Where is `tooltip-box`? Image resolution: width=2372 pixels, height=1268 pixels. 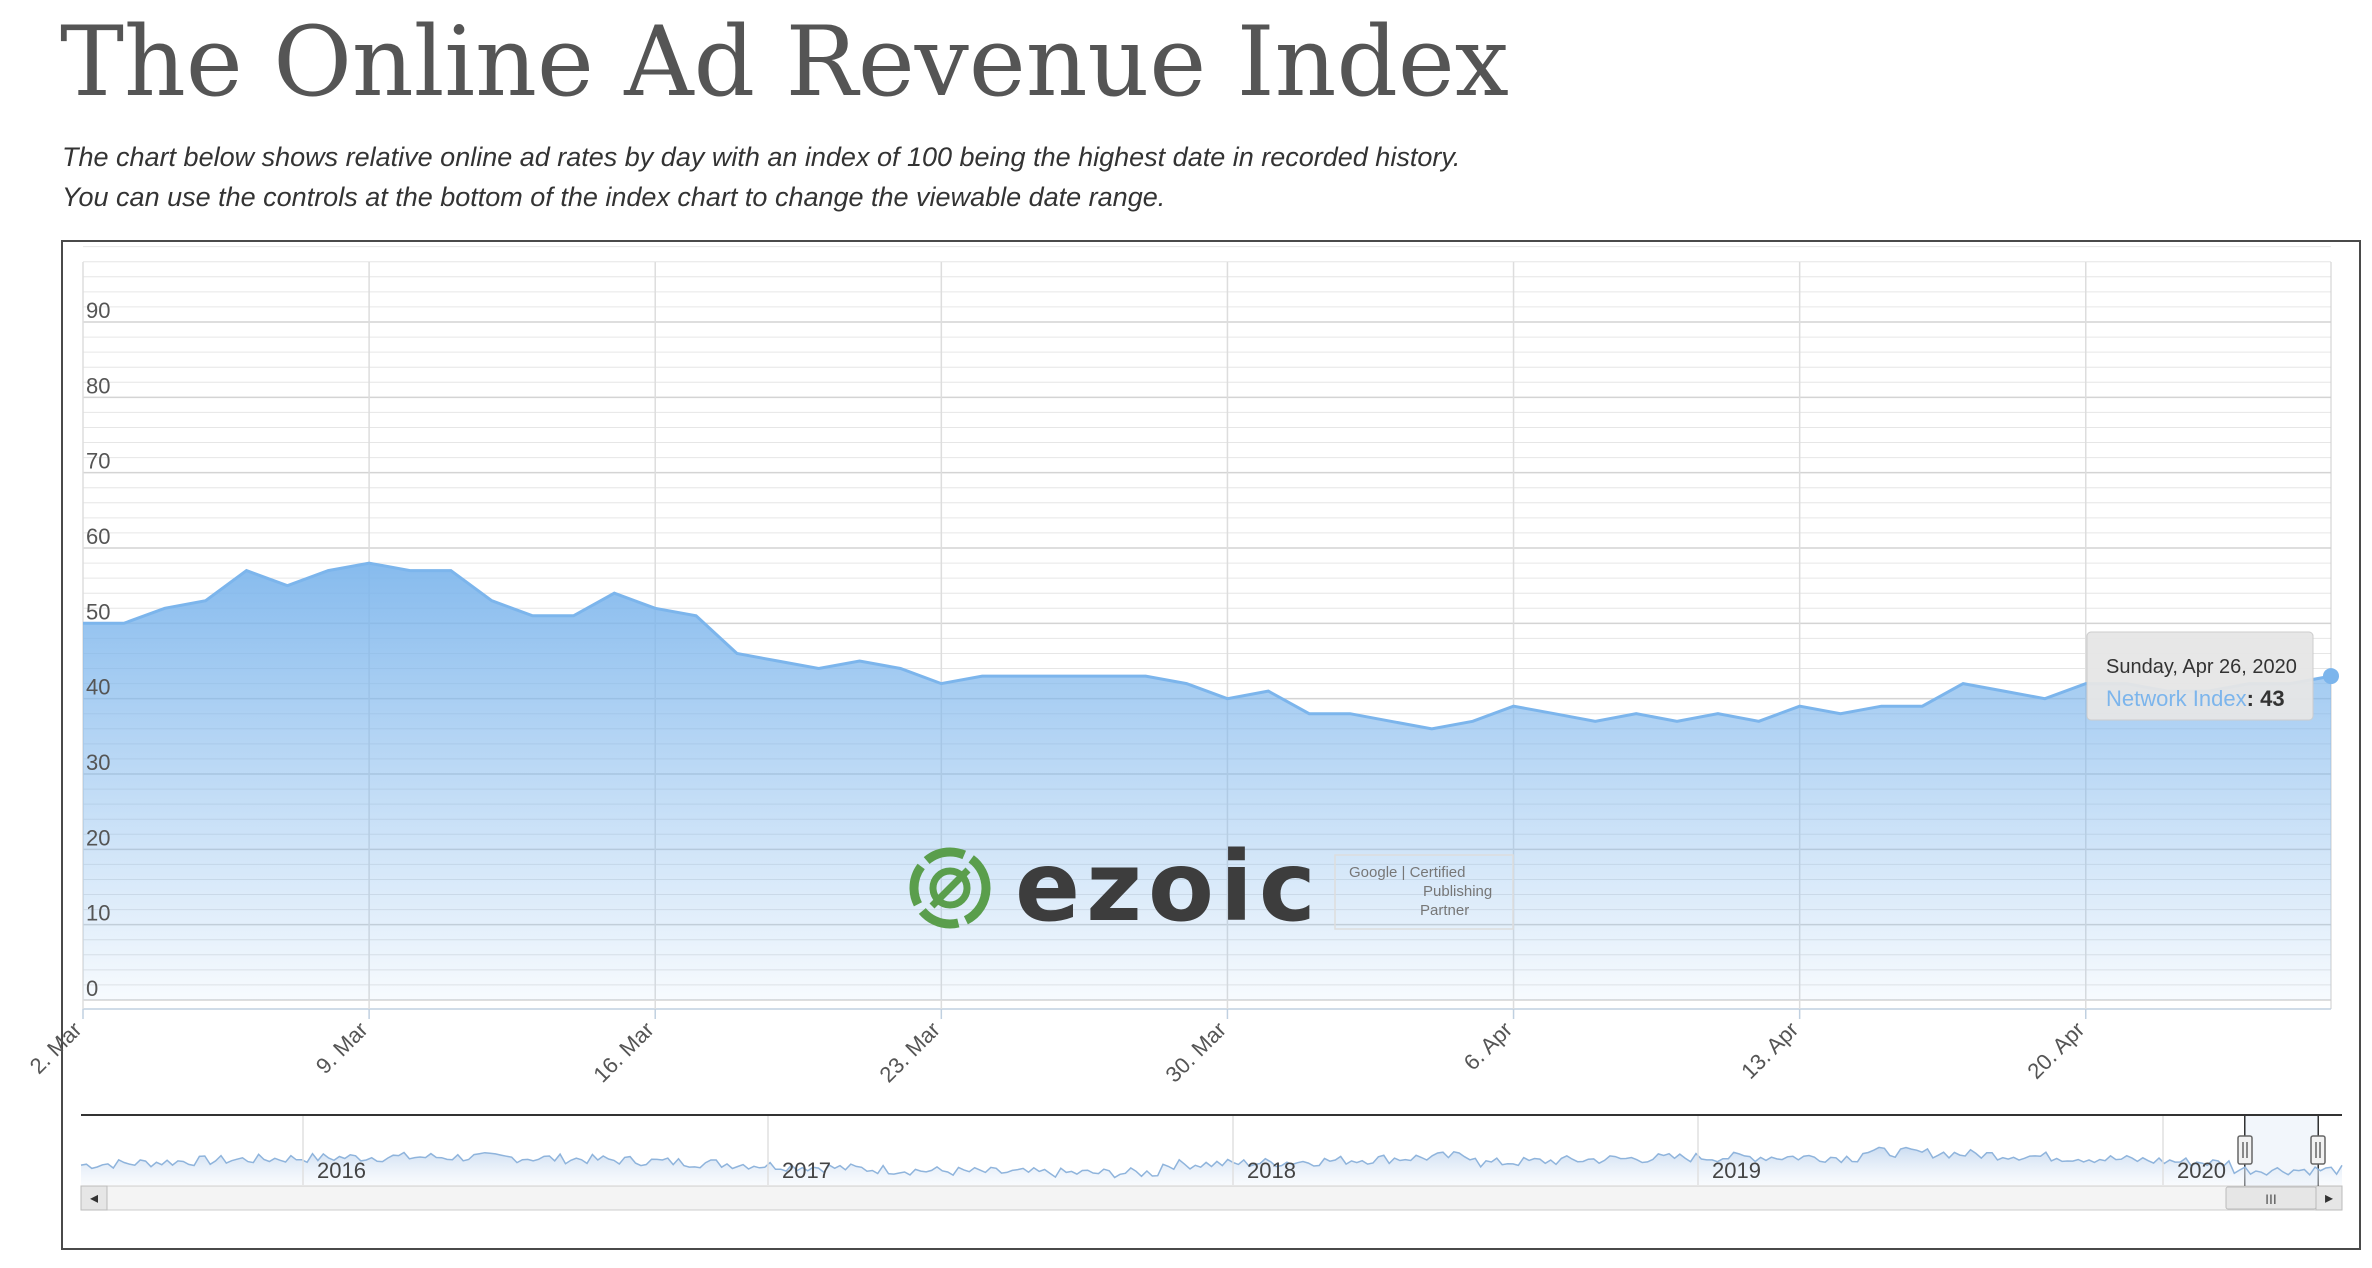
tooltip-box is located at coordinates (2200, 676).